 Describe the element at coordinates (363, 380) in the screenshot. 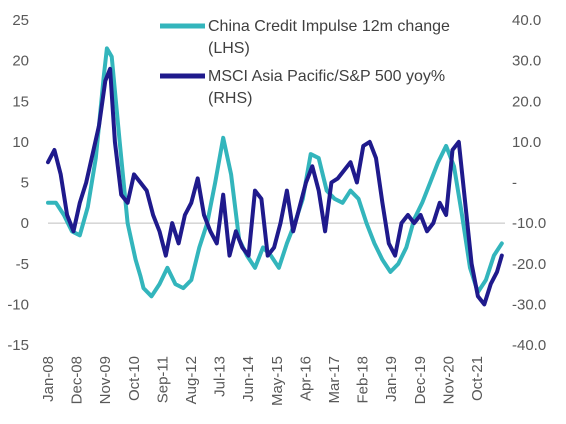

I see `x-tick-label: Feb-18` at that location.